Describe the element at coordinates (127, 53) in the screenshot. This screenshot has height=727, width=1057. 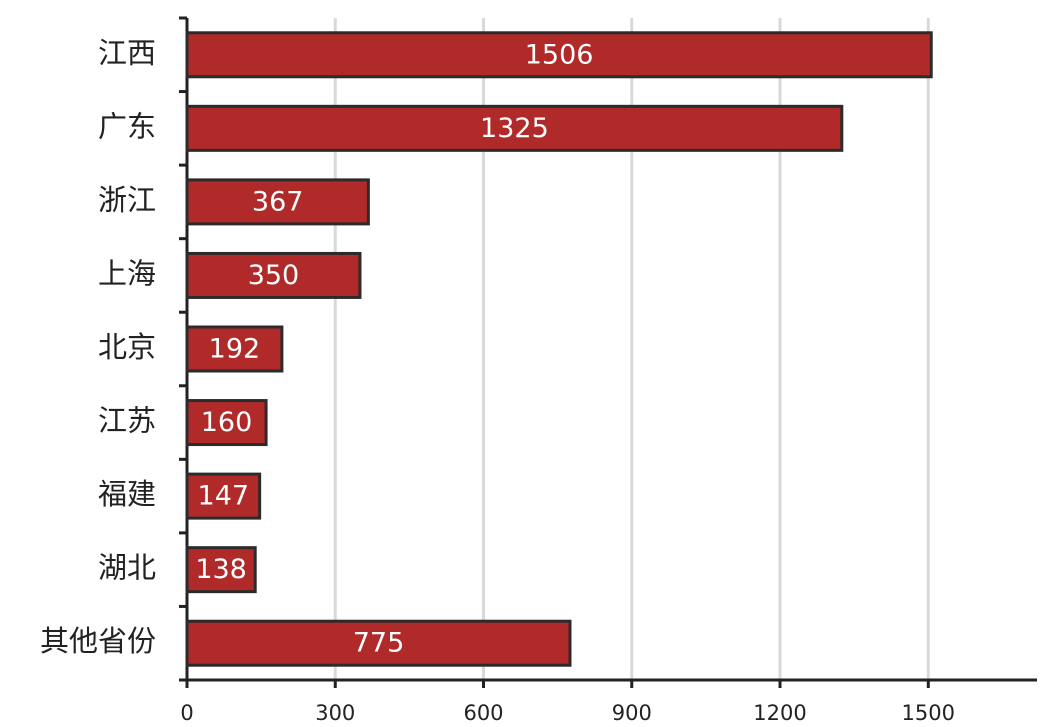
I see `y-tick-label: 江西` at that location.